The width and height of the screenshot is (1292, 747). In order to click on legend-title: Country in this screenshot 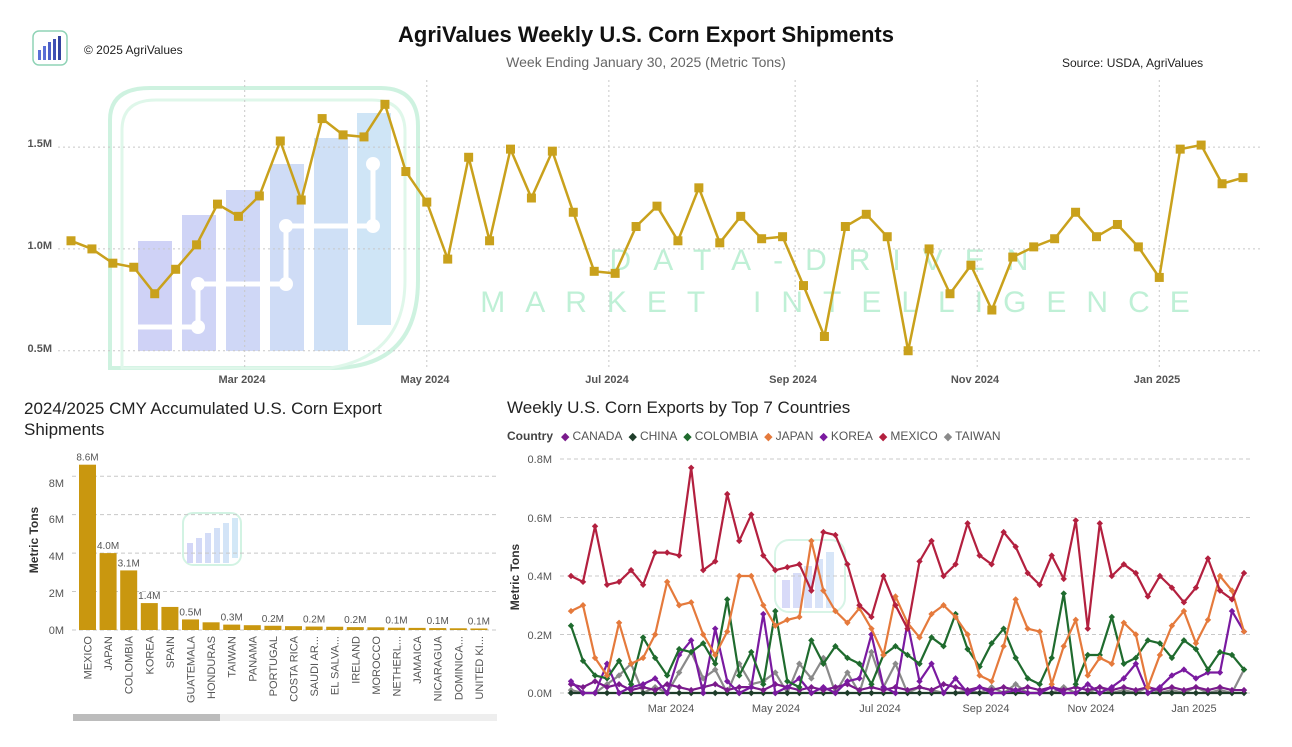, I will do `click(530, 436)`.